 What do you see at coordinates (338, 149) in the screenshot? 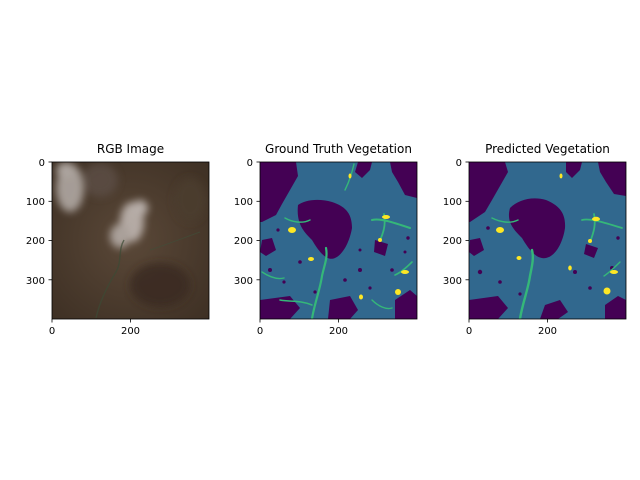
I see `panel-title: Ground Truth Vegetation` at bounding box center [338, 149].